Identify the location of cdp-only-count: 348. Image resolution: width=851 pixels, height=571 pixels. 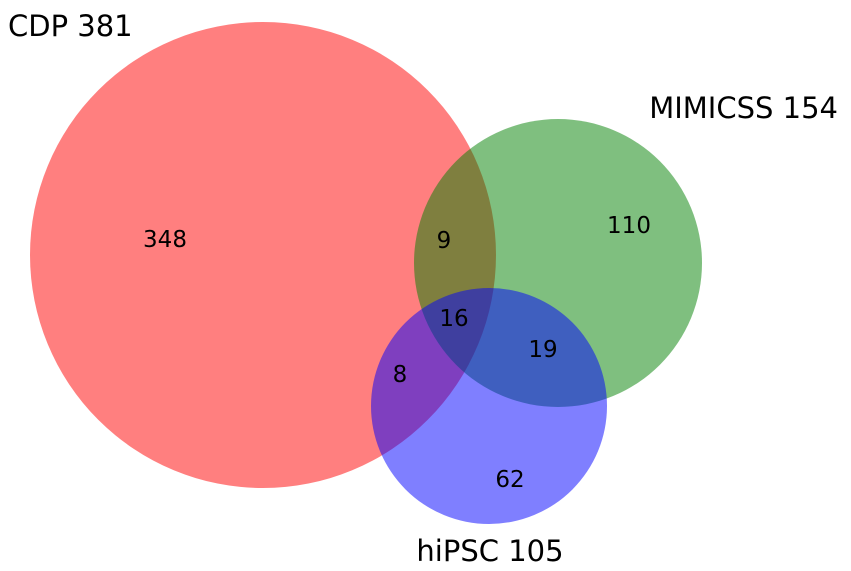
(165, 240).